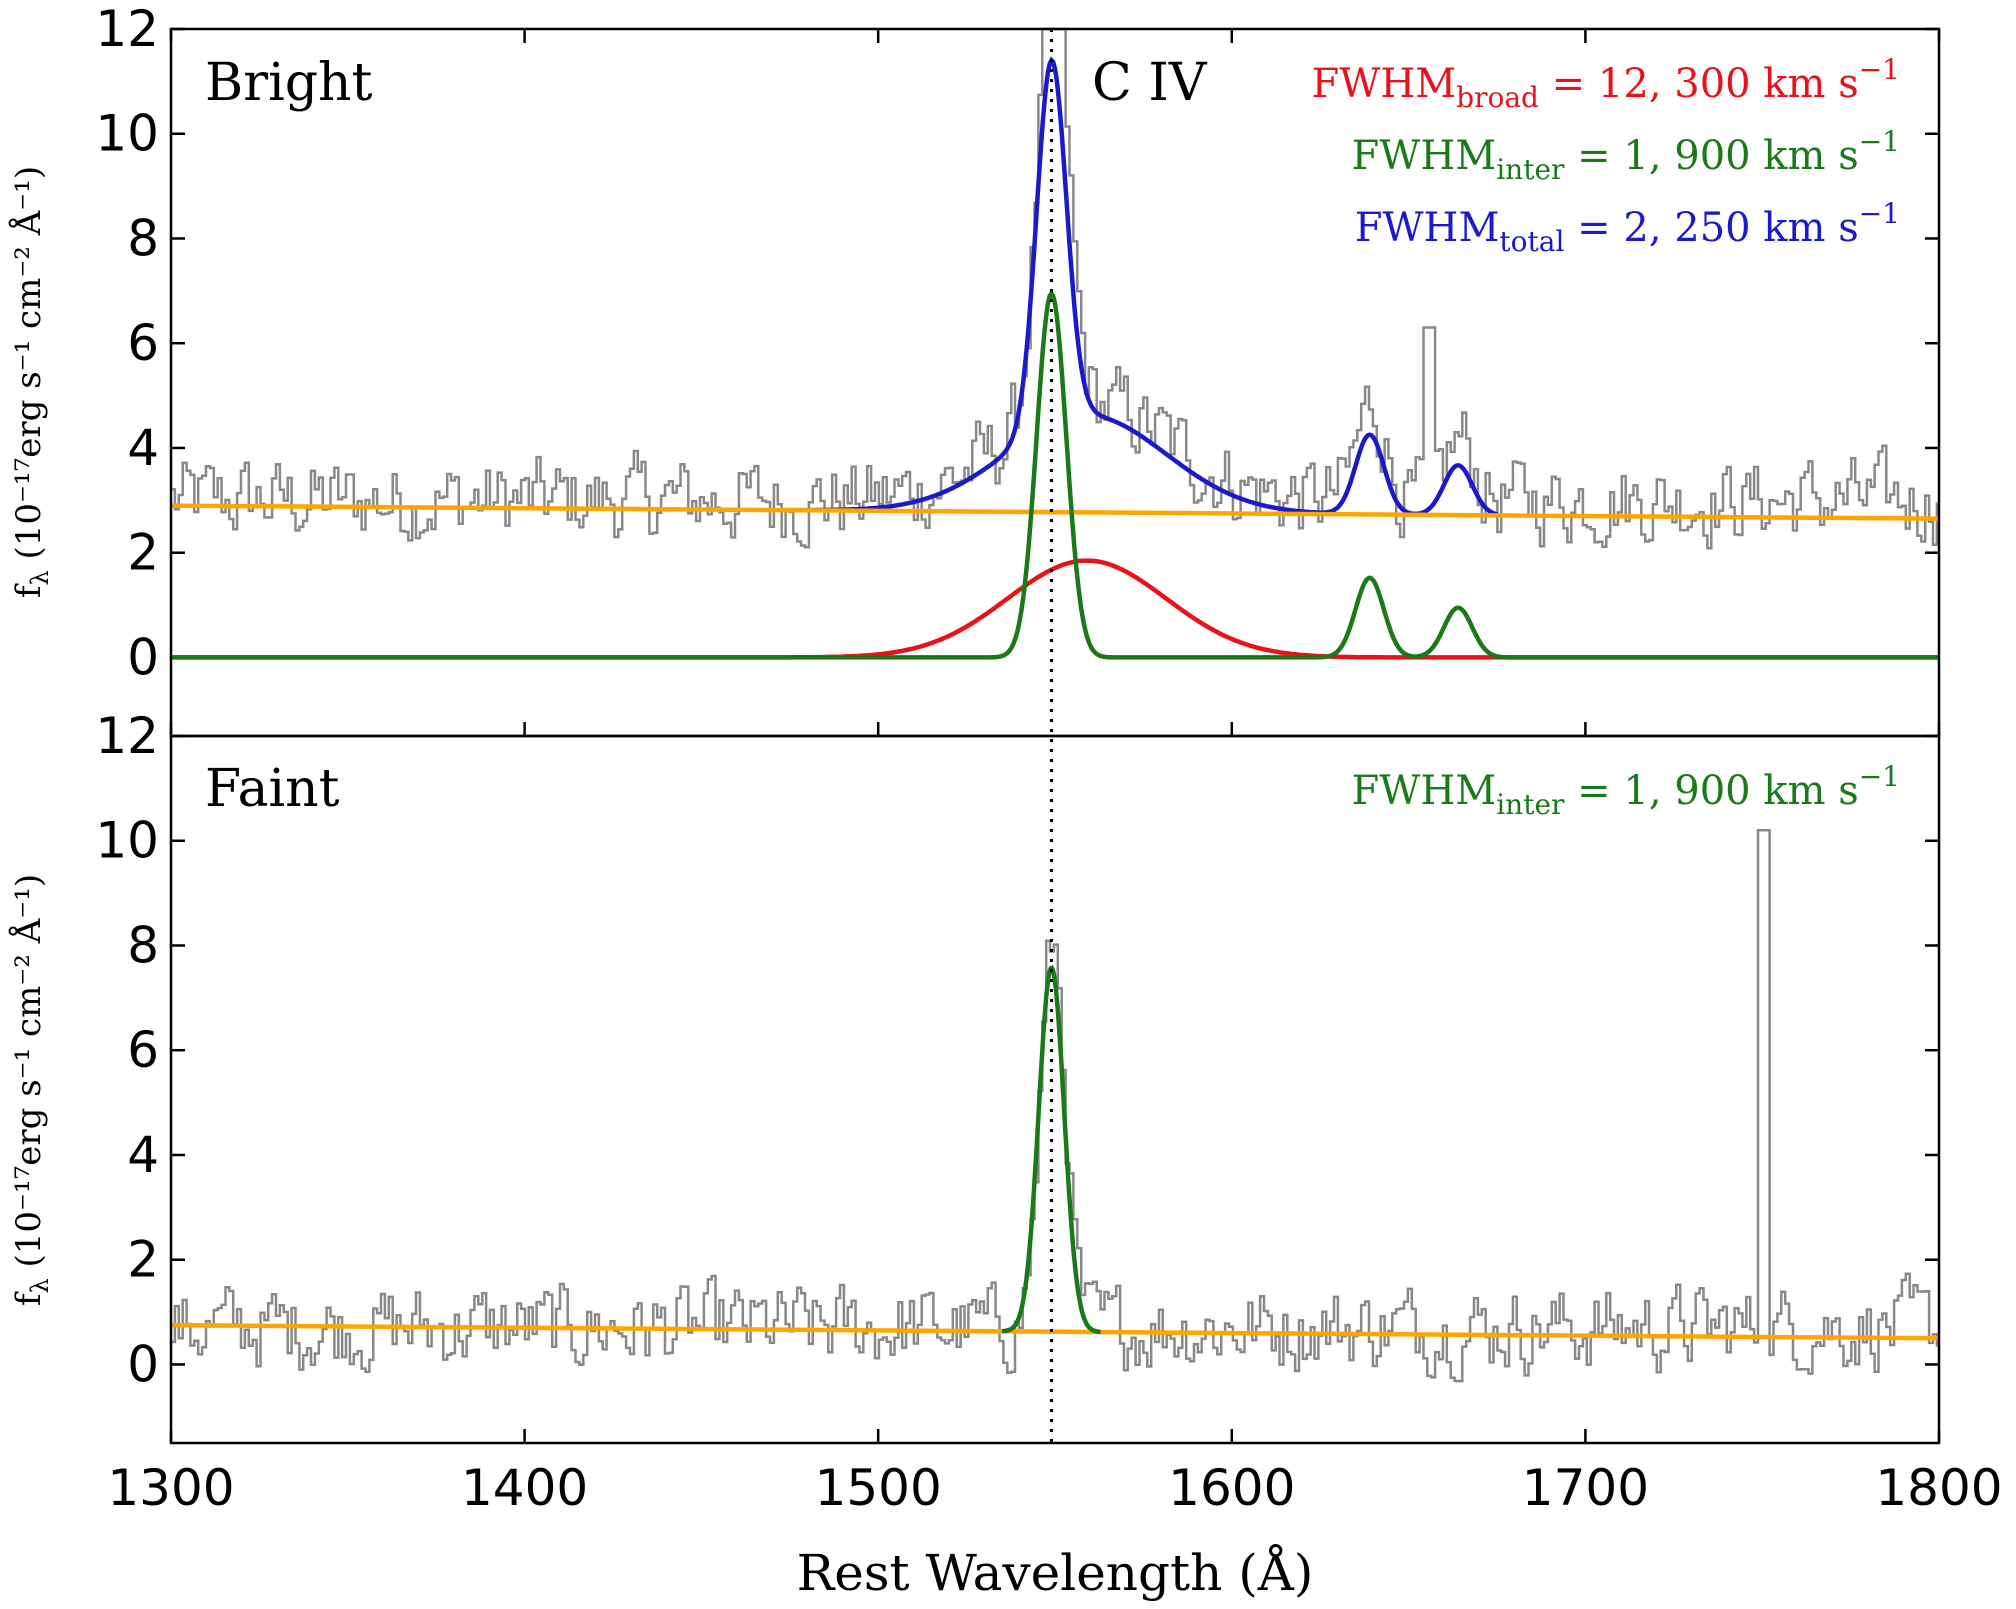 Image resolution: width=2016 pixels, height=1609 pixels. What do you see at coordinates (143, 553) in the screenshot?
I see `y-tick-label-bright-2: 2` at bounding box center [143, 553].